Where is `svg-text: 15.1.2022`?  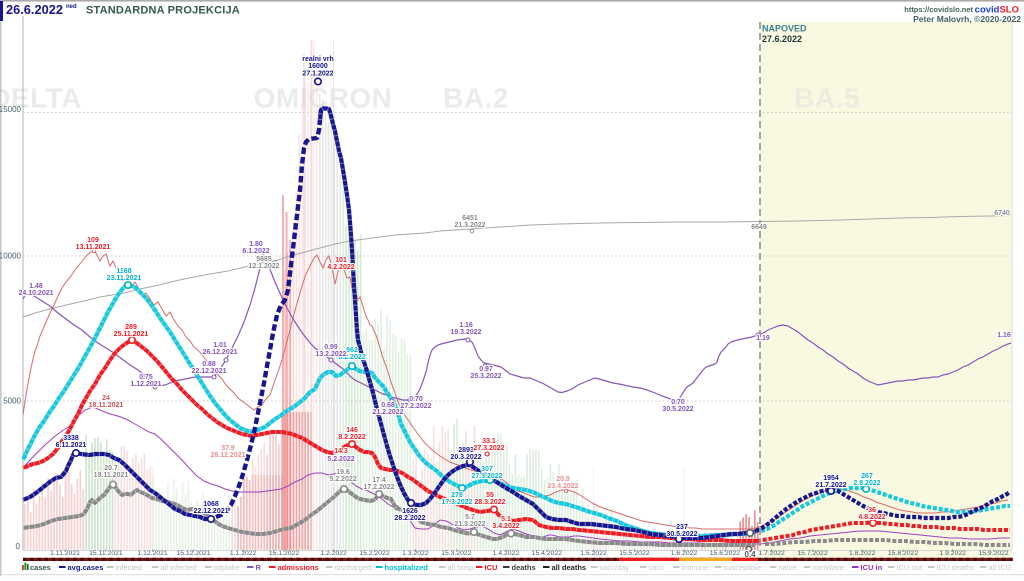 svg-text: 15.1.2022 is located at coordinates (284, 553).